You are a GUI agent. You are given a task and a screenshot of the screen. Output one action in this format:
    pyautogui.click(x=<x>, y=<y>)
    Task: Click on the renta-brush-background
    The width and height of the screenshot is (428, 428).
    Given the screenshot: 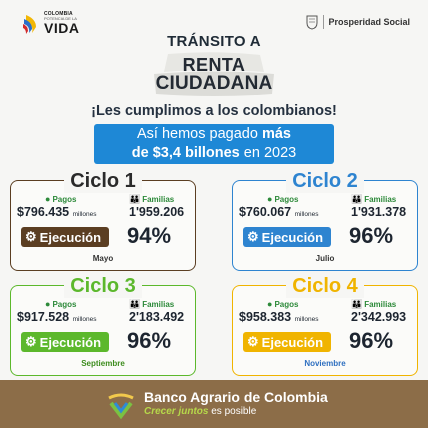 What is the action you would take?
    pyautogui.click(x=214, y=74)
    